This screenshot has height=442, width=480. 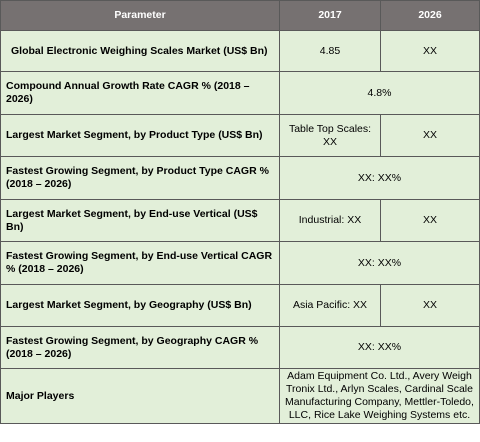 I want to click on value-2017-cell: Industrial: XX, so click(x=330, y=220).